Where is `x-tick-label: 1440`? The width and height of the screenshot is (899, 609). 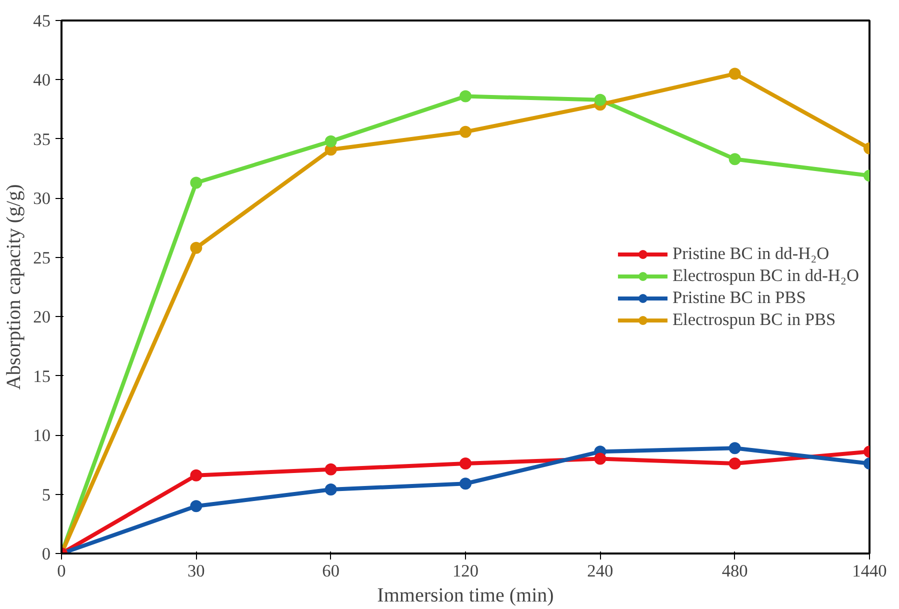
x-tick-label: 1440 is located at coordinates (869, 571).